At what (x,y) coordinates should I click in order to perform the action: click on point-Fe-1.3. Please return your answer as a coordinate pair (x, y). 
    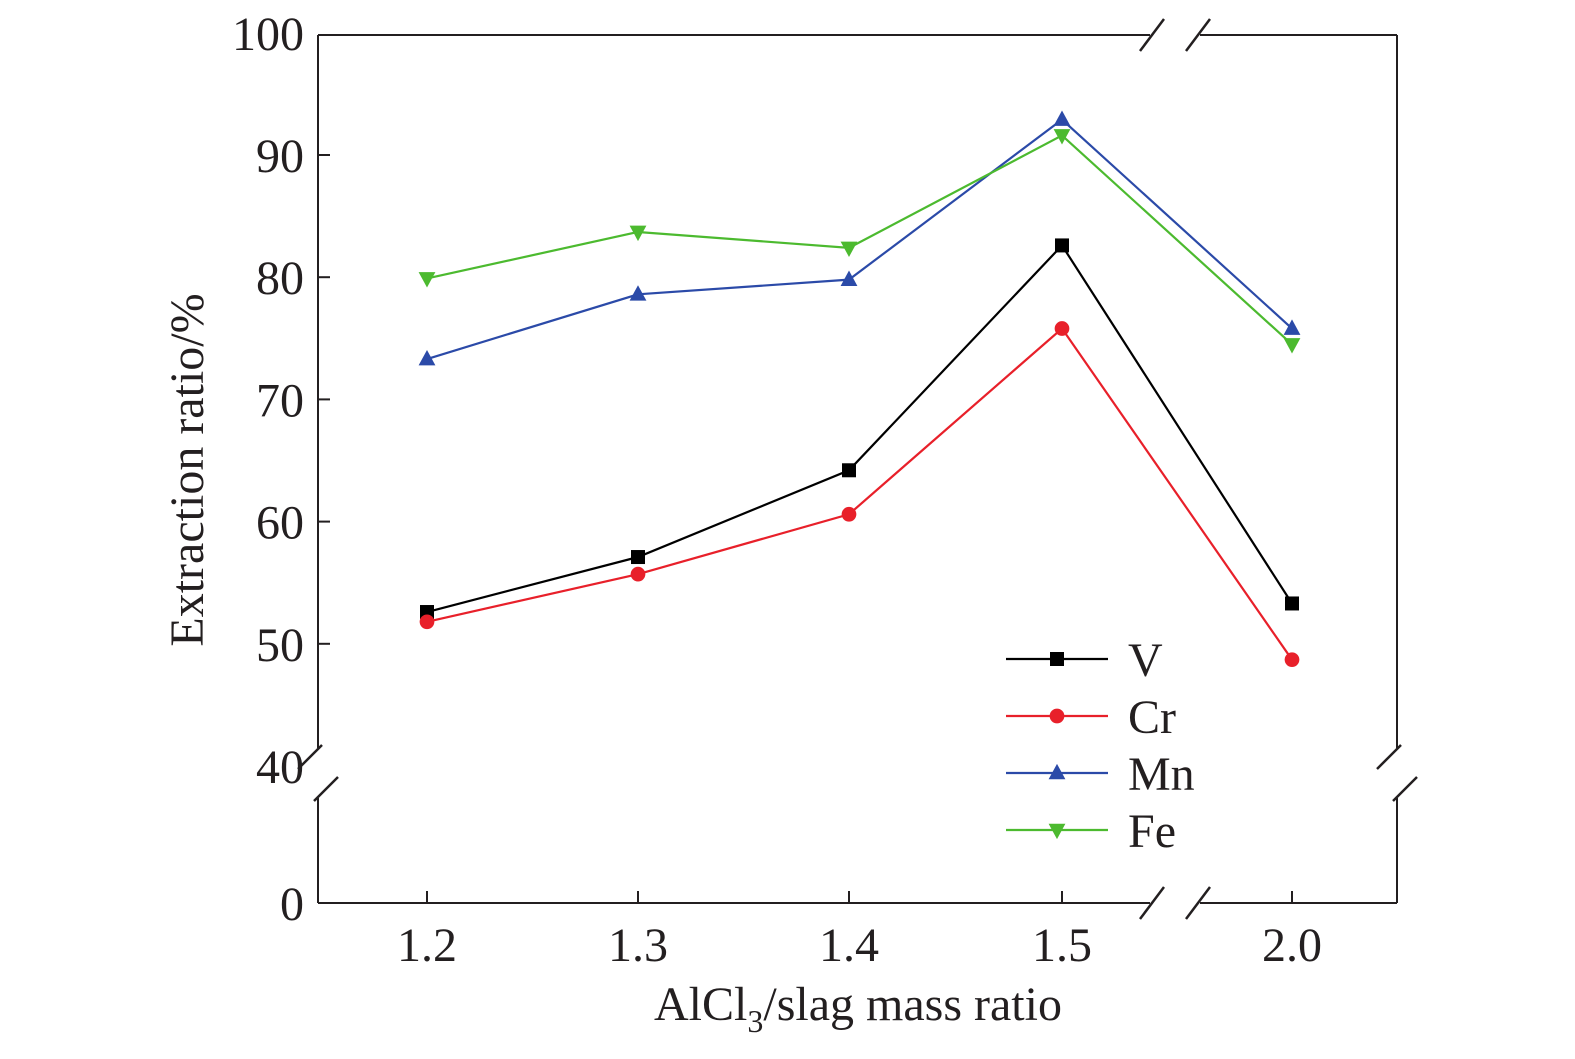
    Looking at the image, I should click on (638, 233).